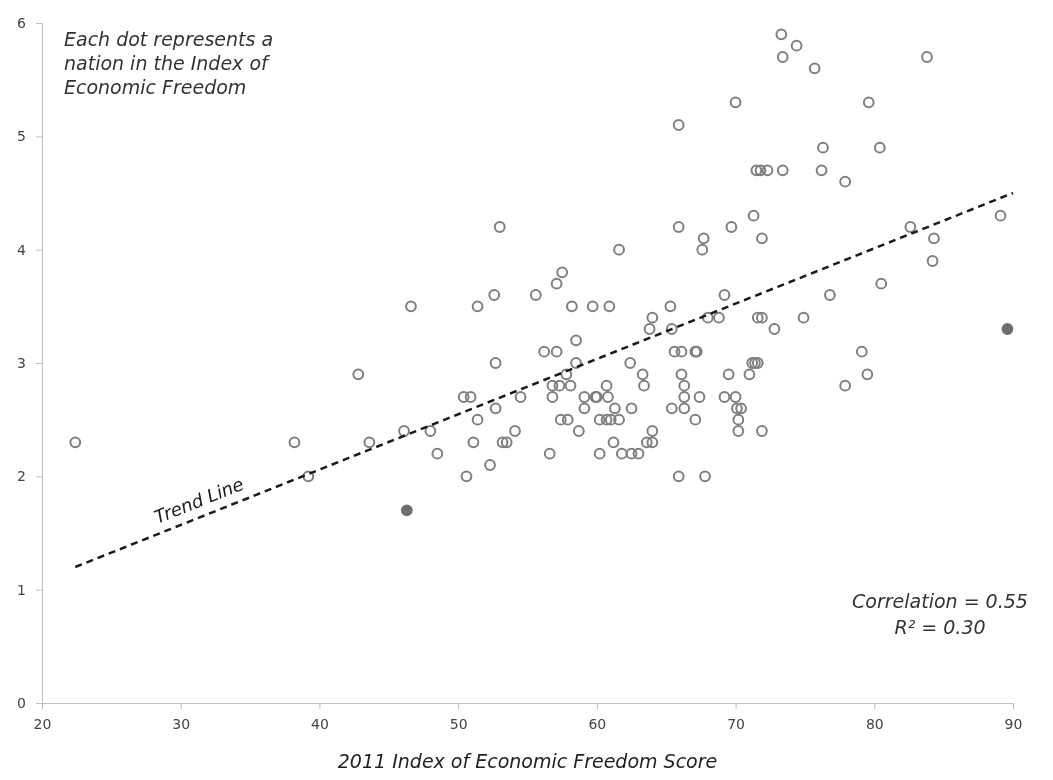  I want to click on y-tick-label: 6, so click(22, 22).